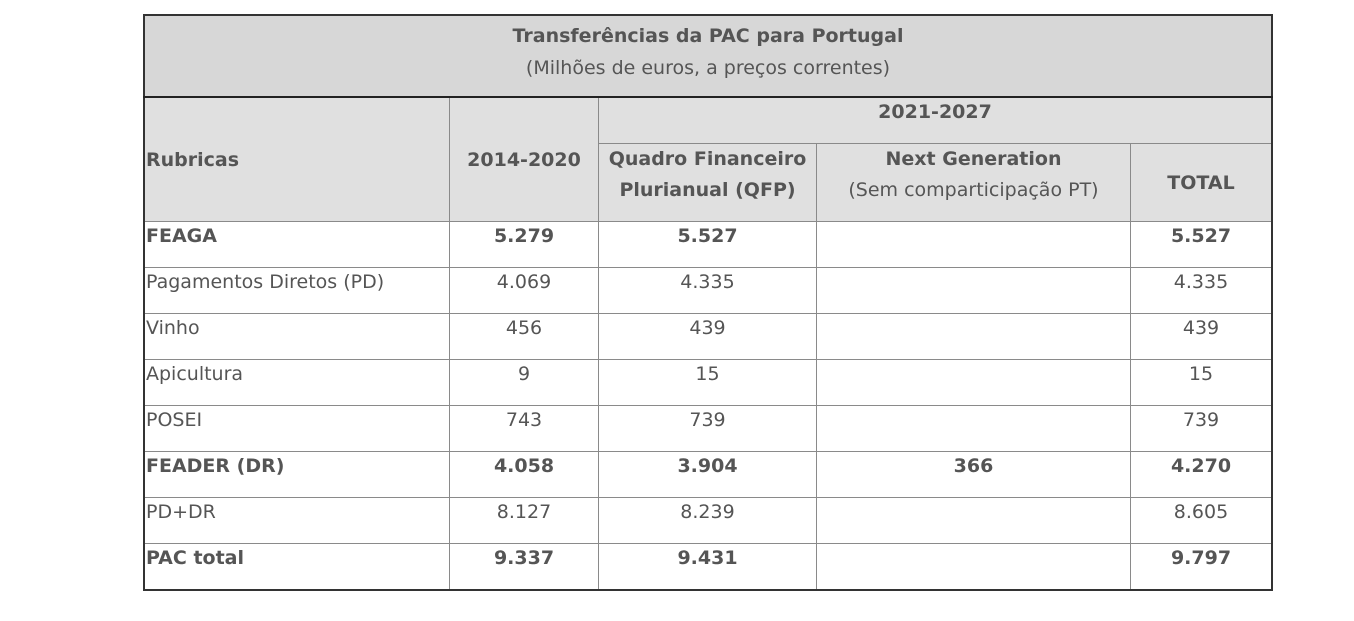 This screenshot has height=621, width=1354. I want to click on row-label: Apicultura, so click(296, 382).